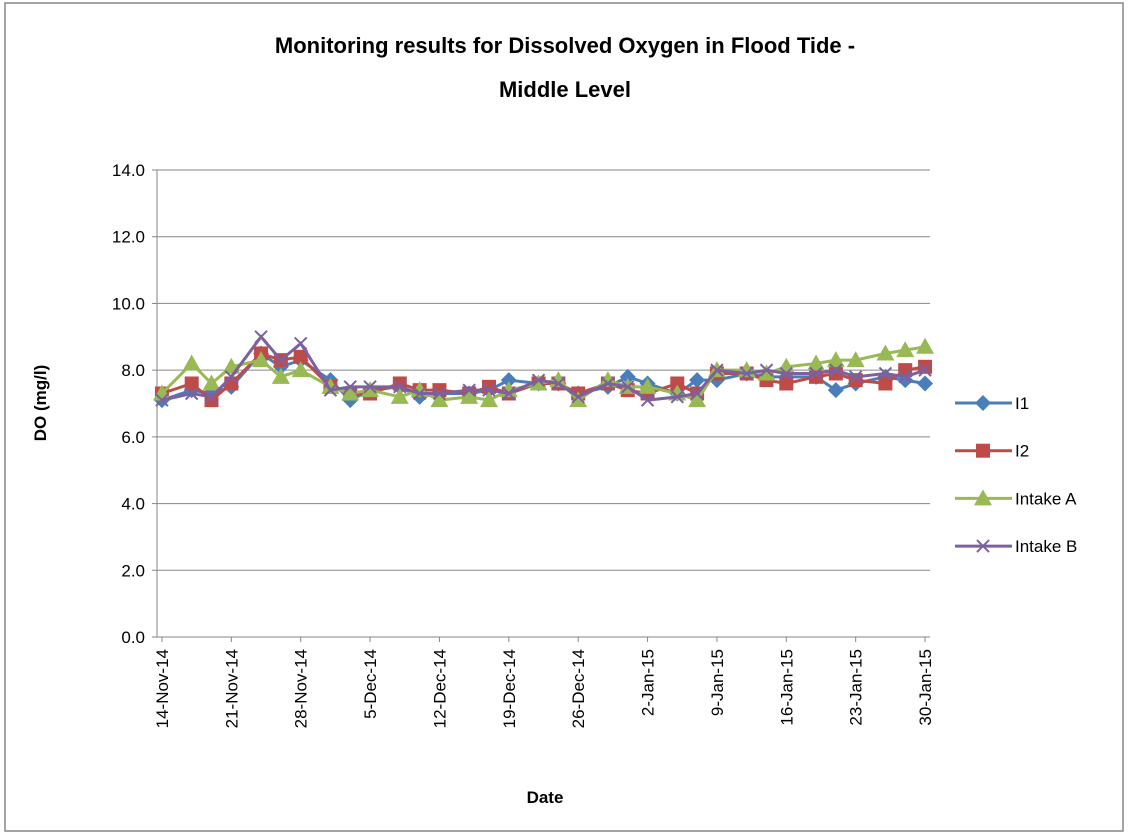 The height and width of the screenshot is (836, 1129). I want to click on x-axis-title: Date, so click(545, 797).